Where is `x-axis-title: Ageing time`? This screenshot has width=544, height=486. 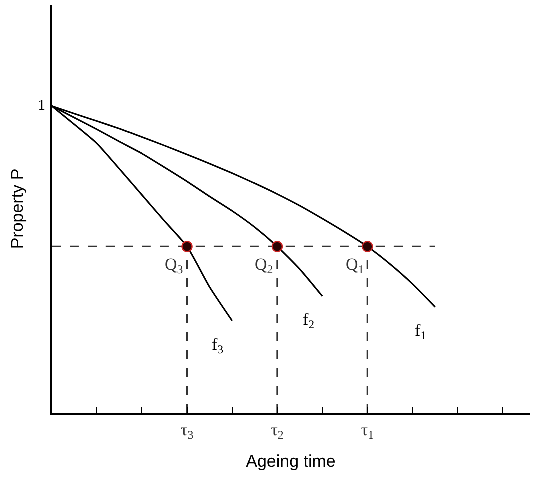 x-axis-title: Ageing time is located at coordinates (291, 461).